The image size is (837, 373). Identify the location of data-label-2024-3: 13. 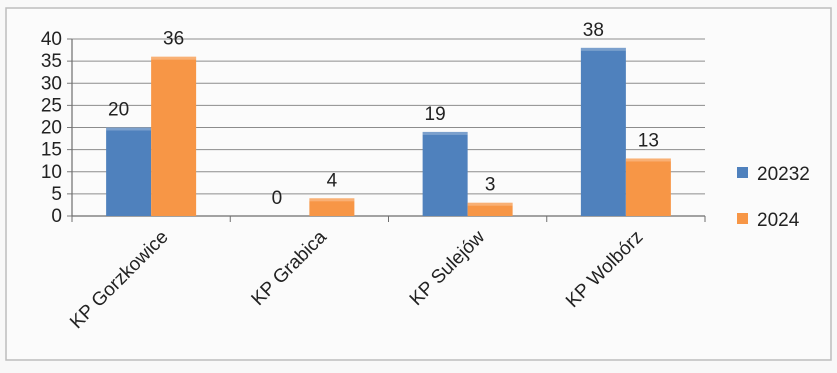
(648, 140).